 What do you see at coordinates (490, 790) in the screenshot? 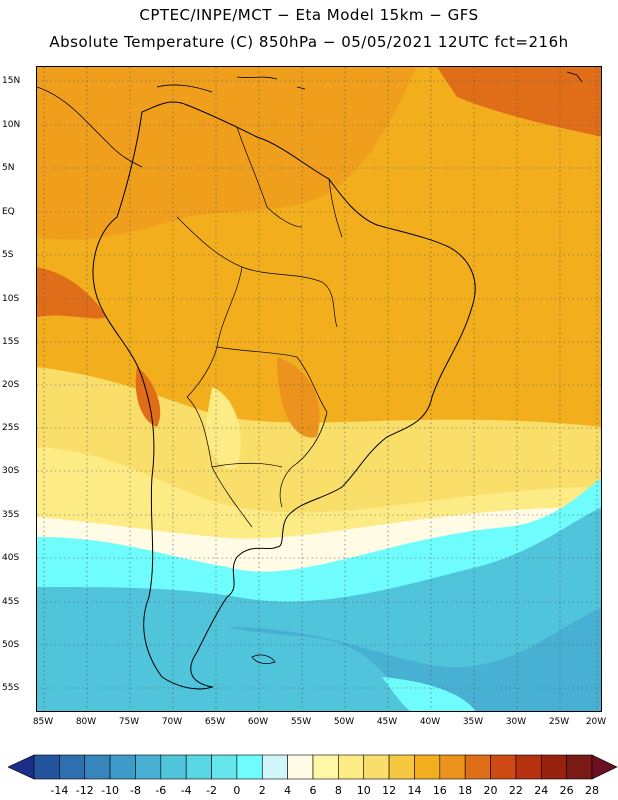
I see `colorbar-label: 20` at bounding box center [490, 790].